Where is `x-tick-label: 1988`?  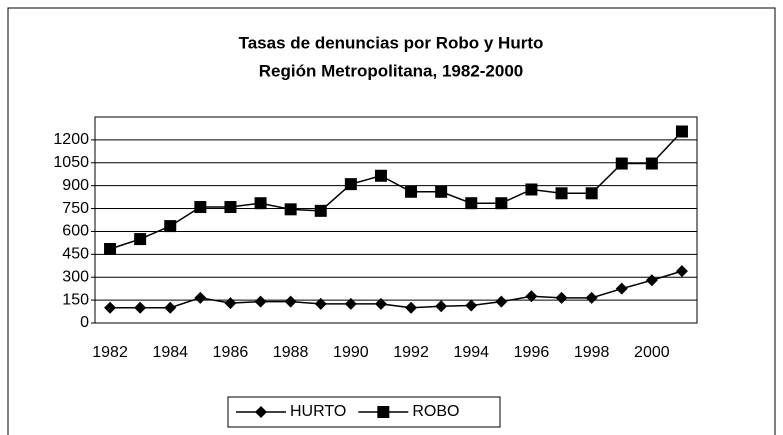
x-tick-label: 1988 is located at coordinates (291, 352).